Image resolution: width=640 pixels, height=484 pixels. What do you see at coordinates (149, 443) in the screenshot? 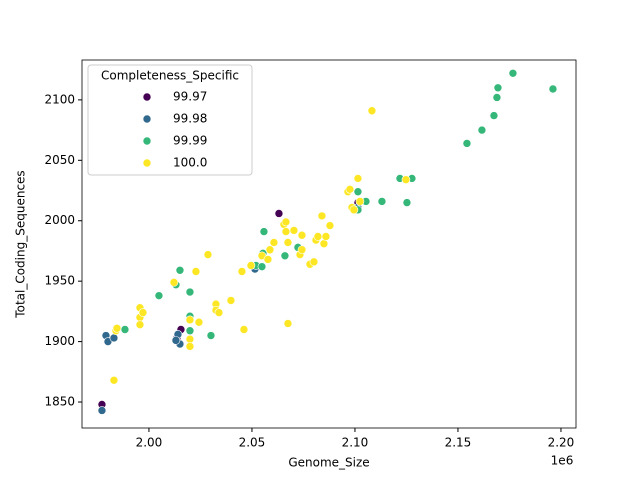
I see `x-tick-label: 2.00` at bounding box center [149, 443].